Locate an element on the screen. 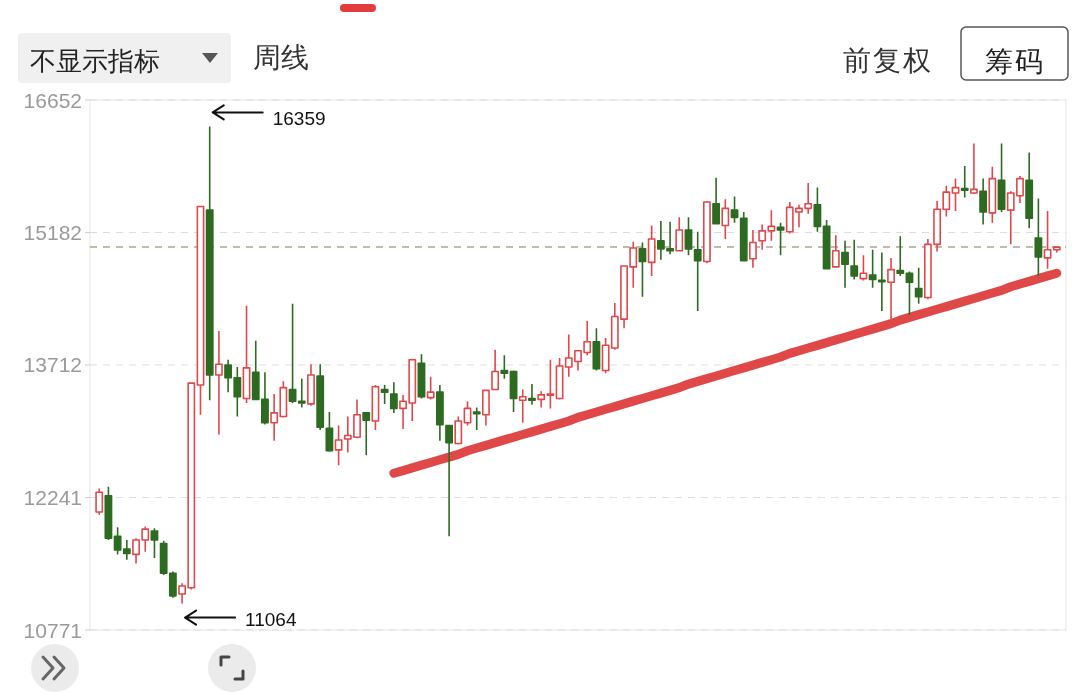 The image size is (1080, 694). control-dropdown: 不显示指标 is located at coordinates (124, 58).